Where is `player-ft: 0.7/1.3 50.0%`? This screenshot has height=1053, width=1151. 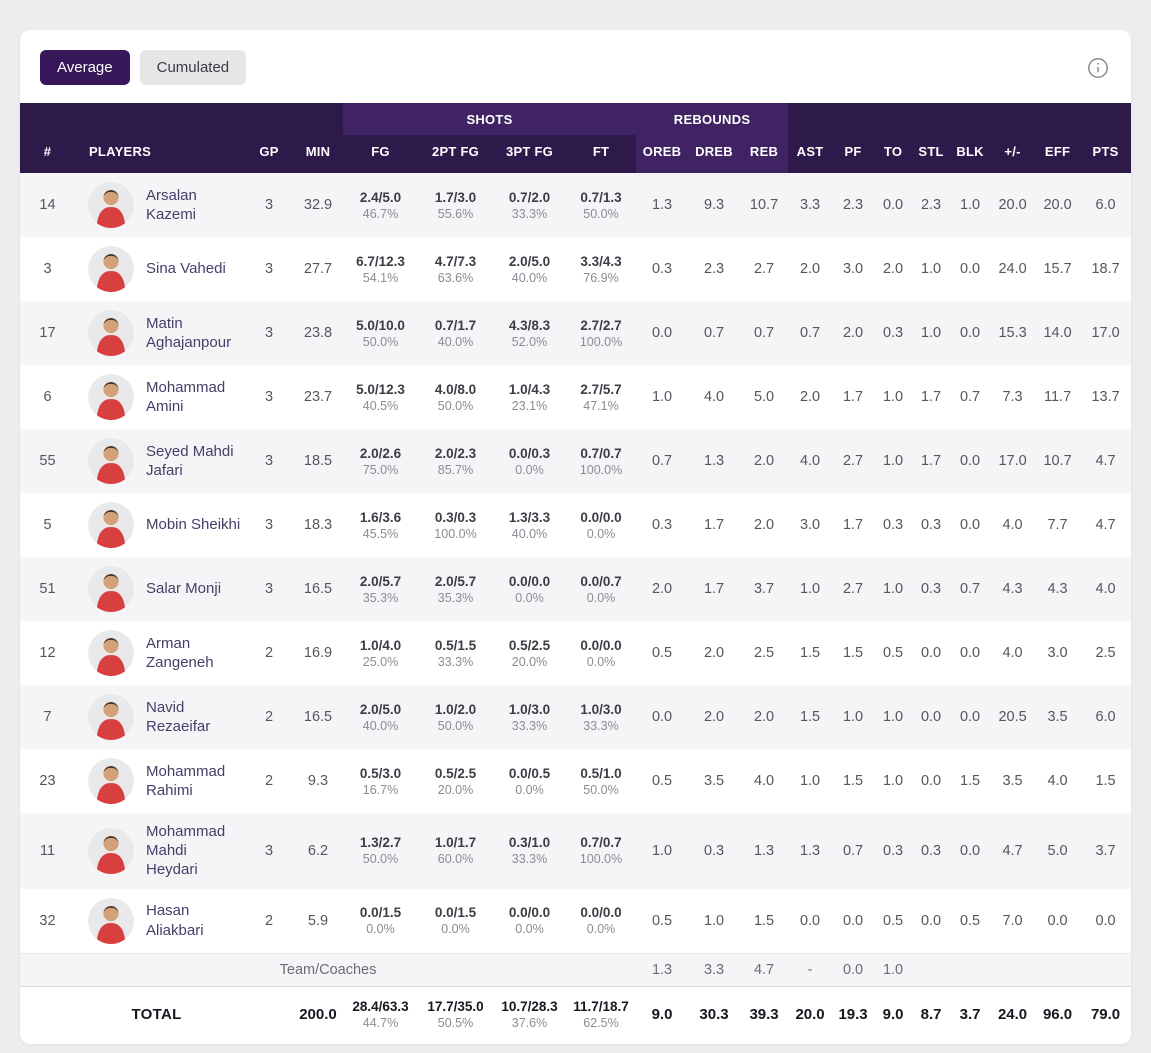 player-ft: 0.7/1.3 50.0% is located at coordinates (601, 205).